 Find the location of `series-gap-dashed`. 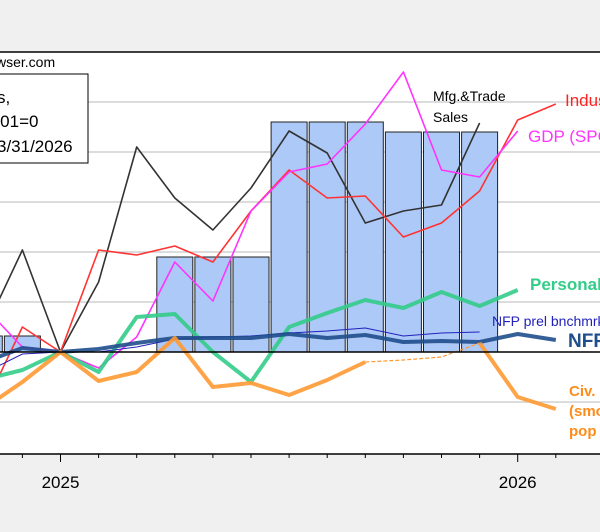

series-gap-dashed is located at coordinates (422, 352).